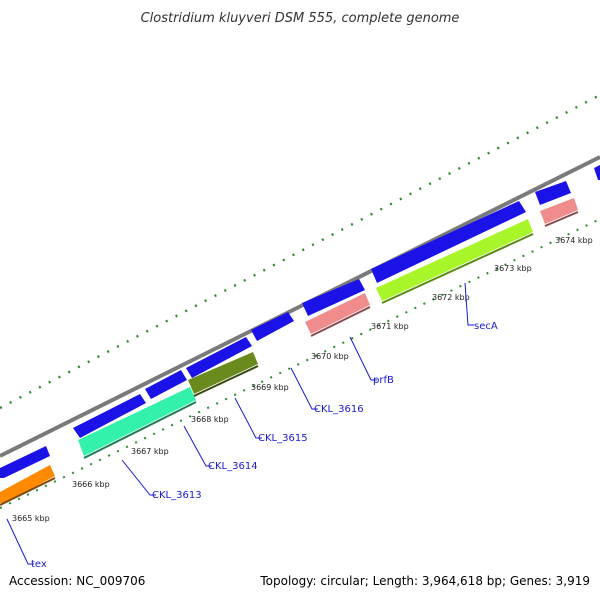  I want to click on gene-prfB, so click(337, 313).